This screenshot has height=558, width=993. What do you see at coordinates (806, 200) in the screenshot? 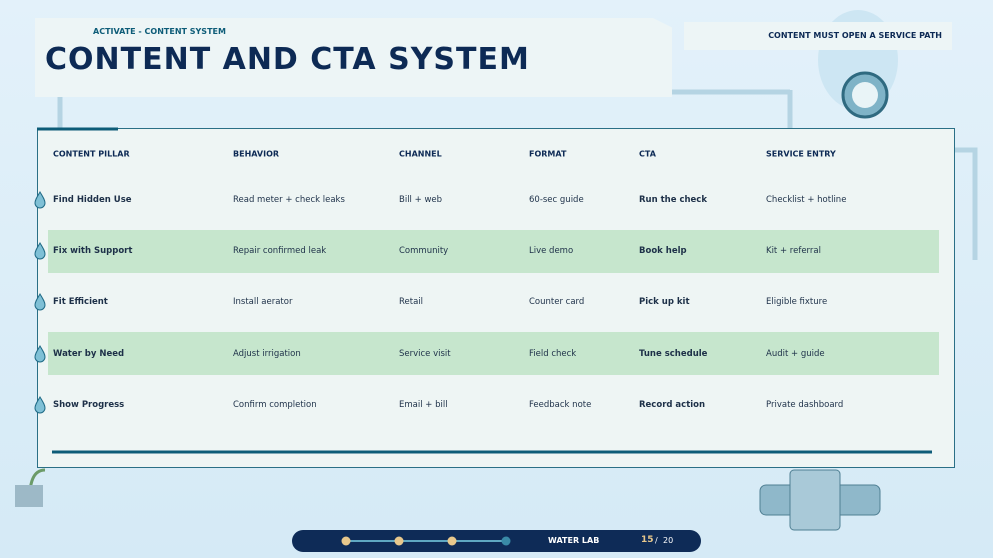
I see `cell: Checklist + hotline` at bounding box center [806, 200].